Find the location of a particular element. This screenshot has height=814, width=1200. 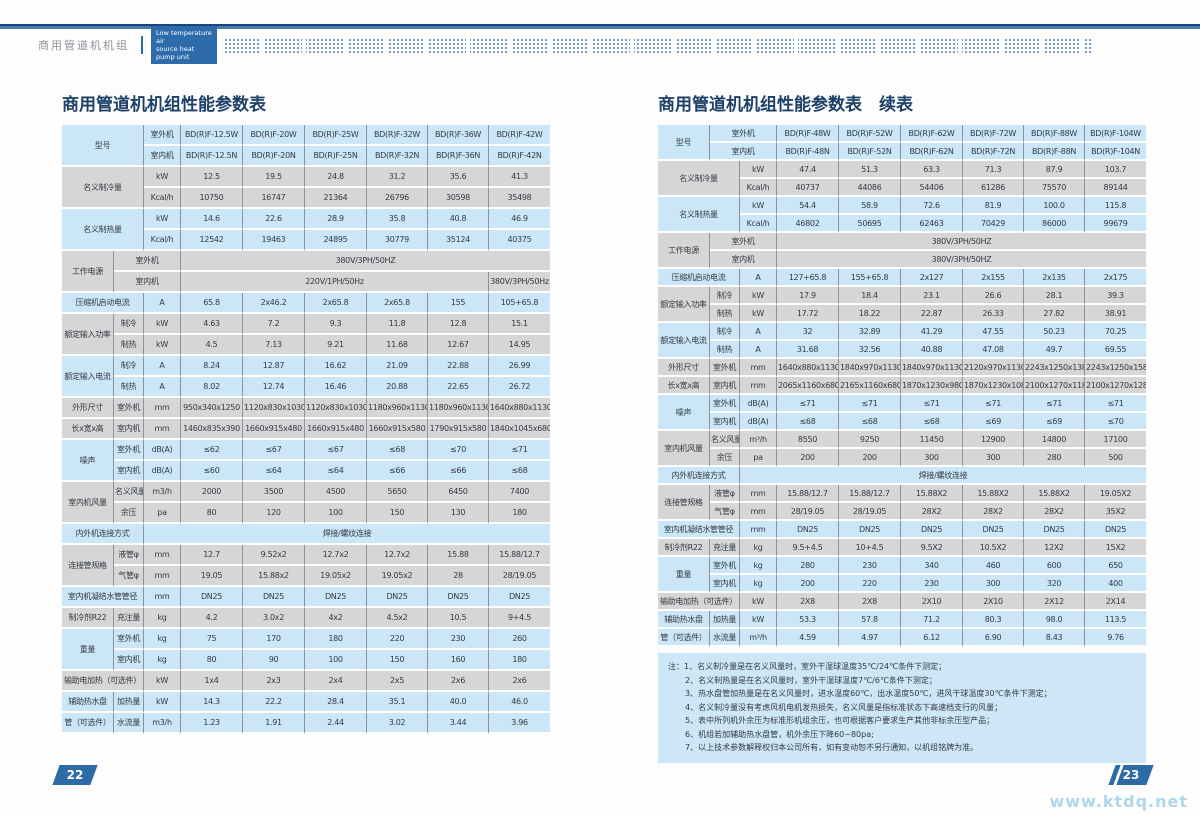

table-cell: 外形尺寸 is located at coordinates (88, 408).